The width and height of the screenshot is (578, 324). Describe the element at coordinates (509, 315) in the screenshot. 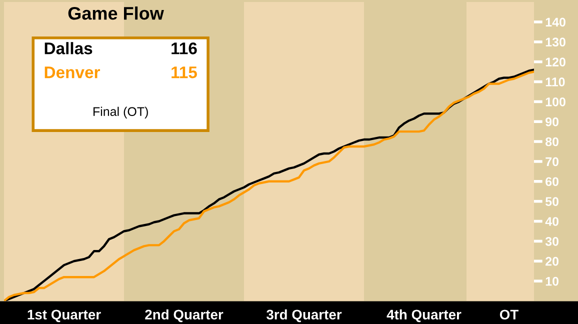

I see `x-tick-label: OT` at that location.